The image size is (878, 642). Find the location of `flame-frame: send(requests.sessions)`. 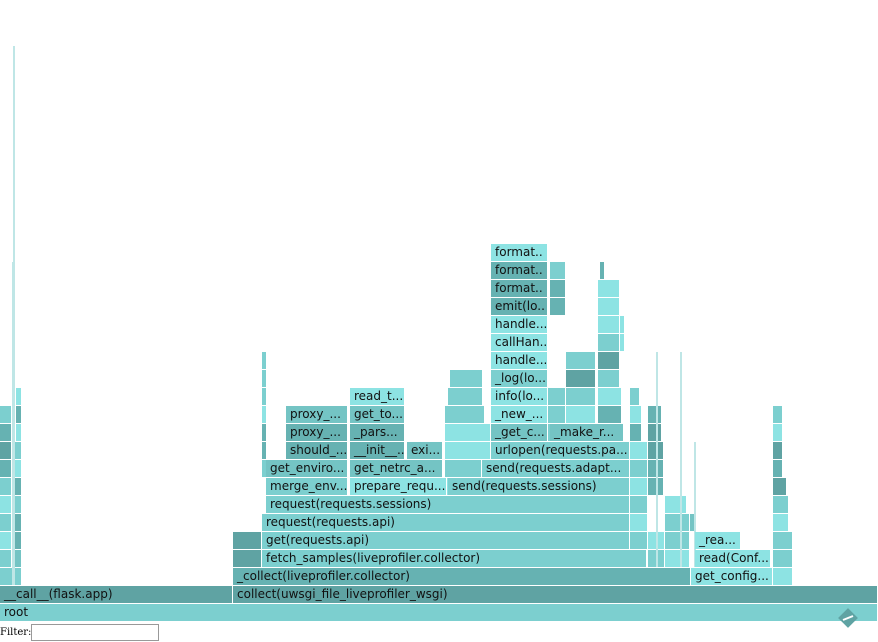

flame-frame: send(requests.sessions) is located at coordinates (539, 486).